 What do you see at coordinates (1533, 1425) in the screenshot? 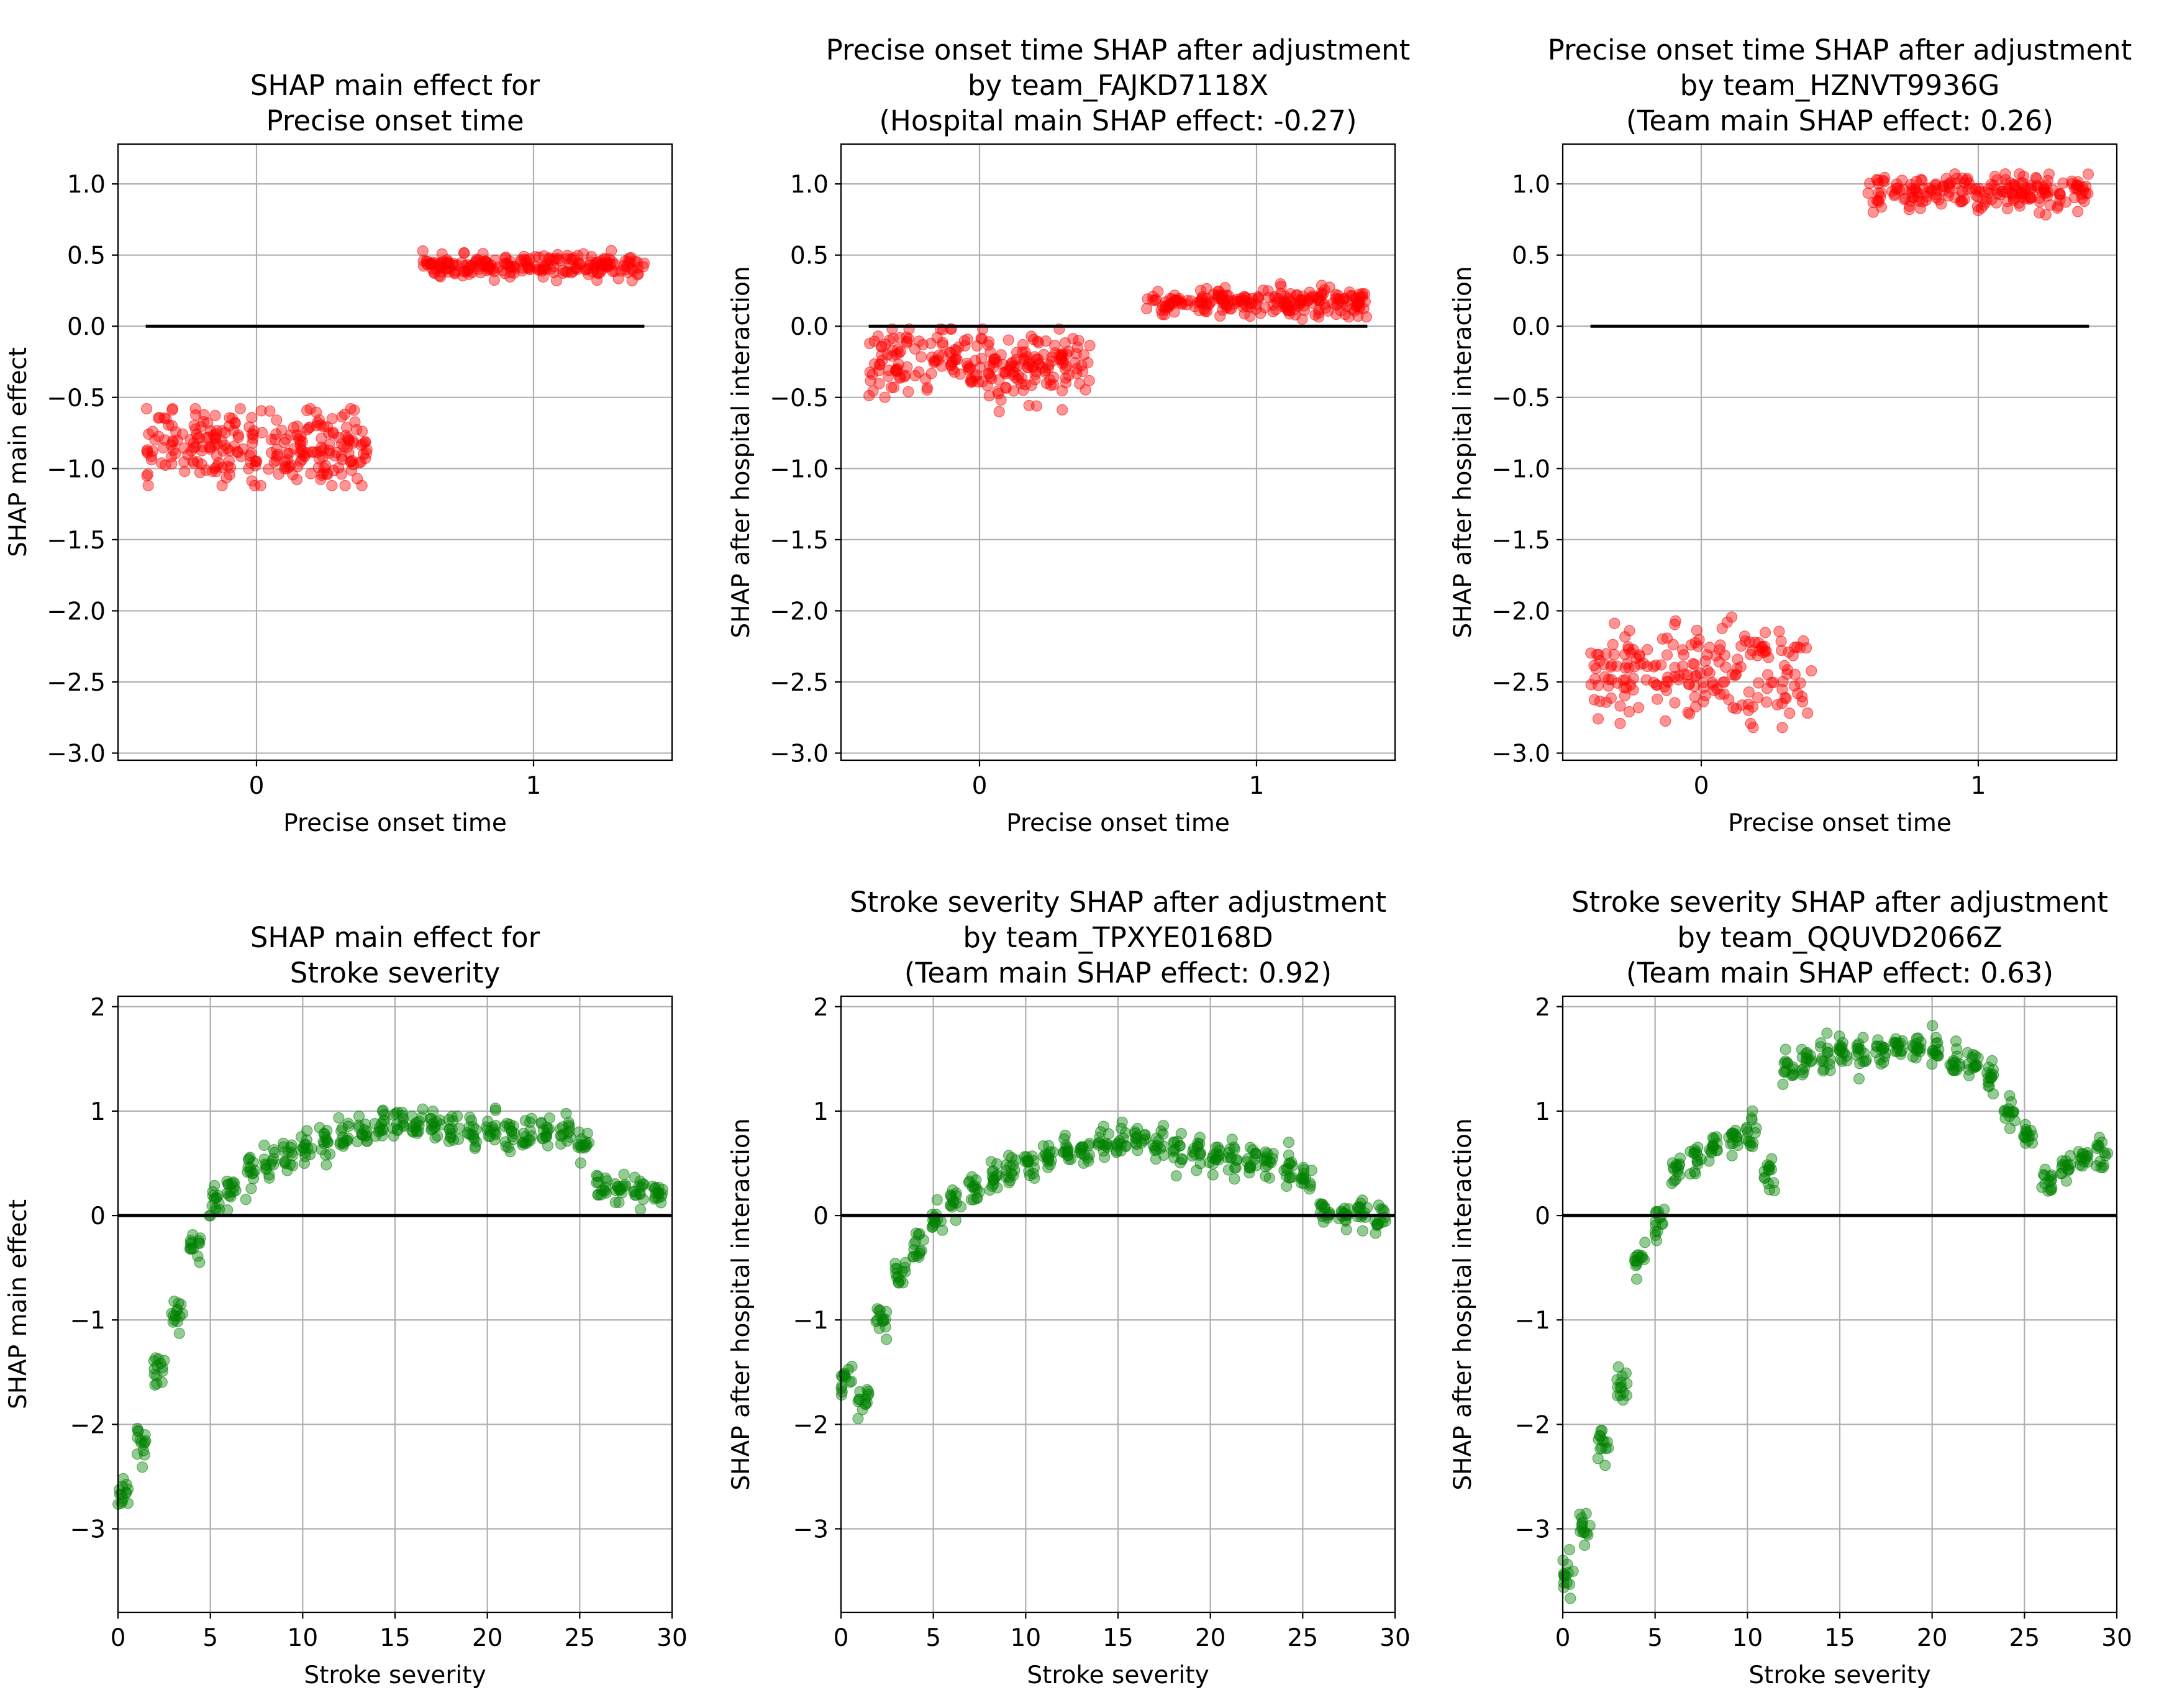
I see `y-tick-label: −2` at bounding box center [1533, 1425].